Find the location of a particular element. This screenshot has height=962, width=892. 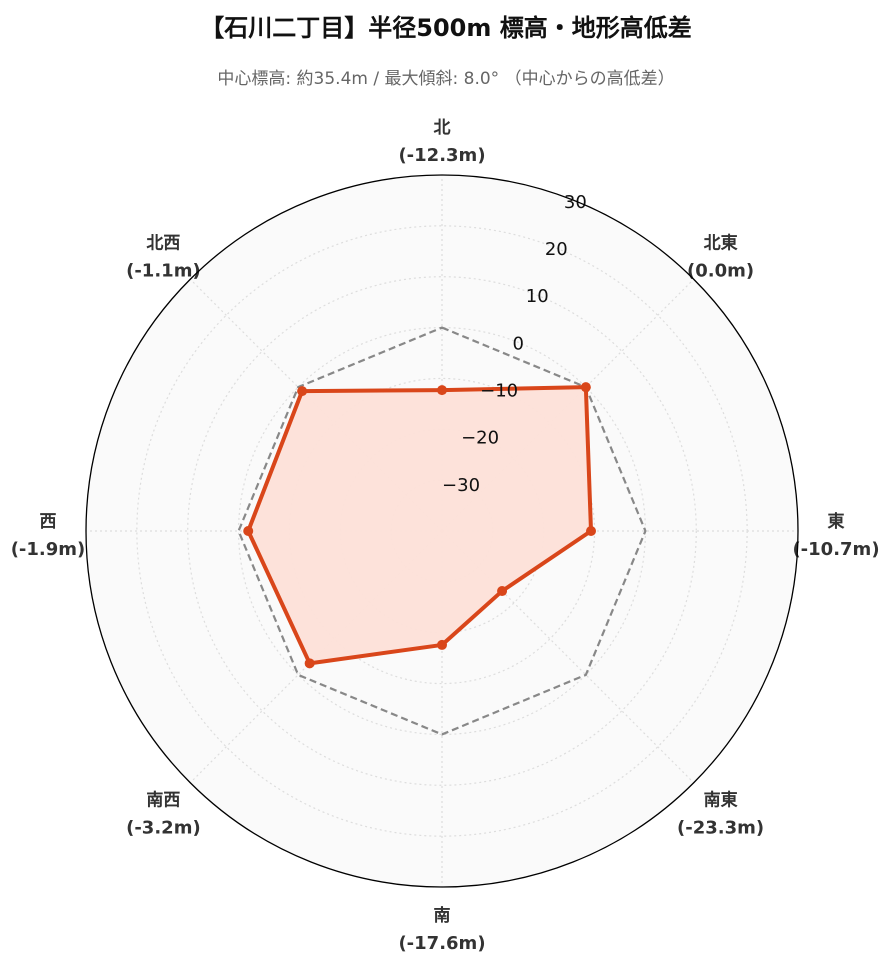

radial-tick-label: −20 is located at coordinates (480, 438).